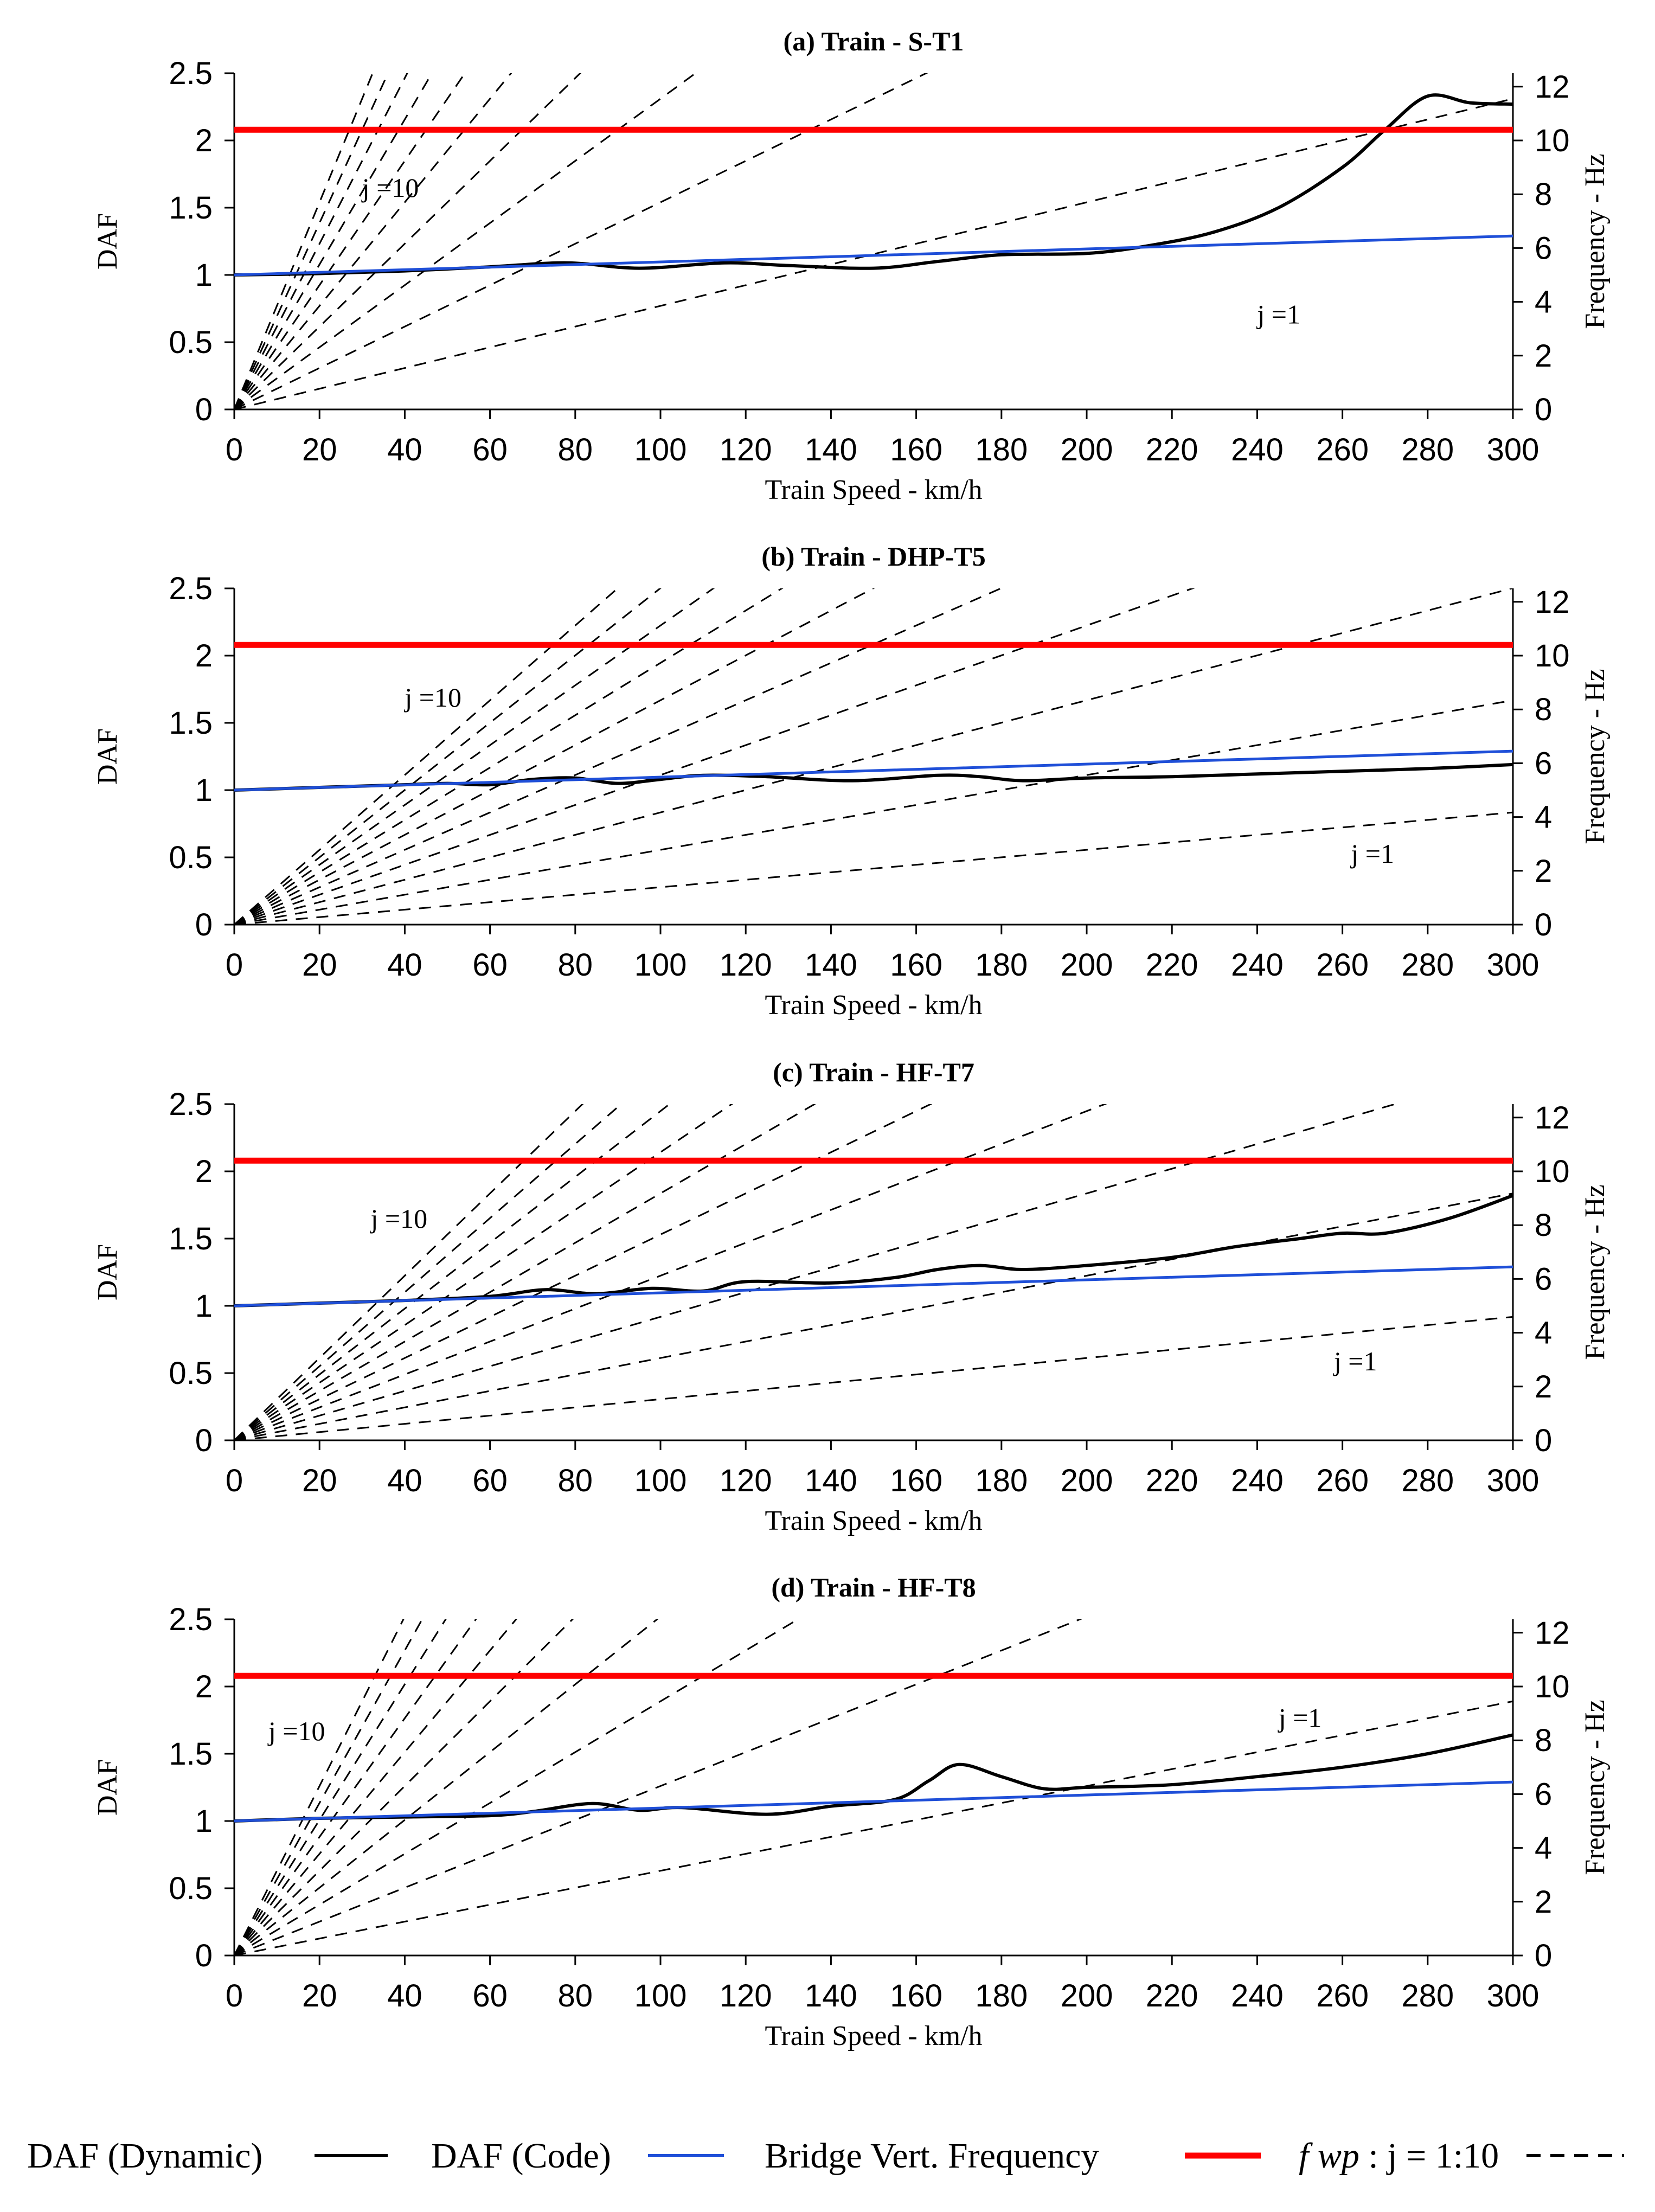 The width and height of the screenshot is (1655, 2212). What do you see at coordinates (107, 756) in the screenshot?
I see `y-axis-label: DAF` at bounding box center [107, 756].